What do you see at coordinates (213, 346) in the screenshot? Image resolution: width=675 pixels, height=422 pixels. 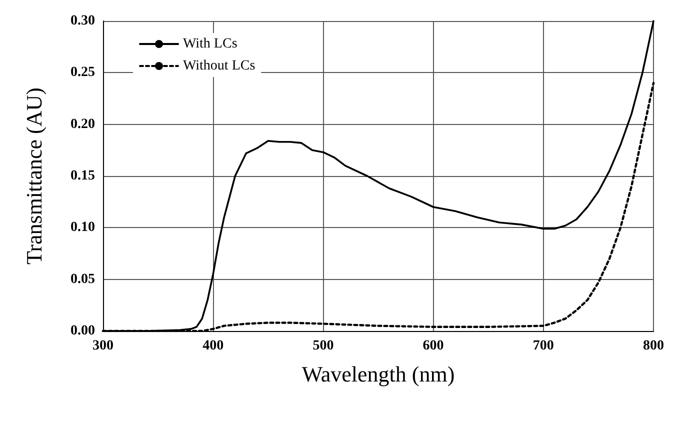 I see `x-tick-label: 400` at bounding box center [213, 346].